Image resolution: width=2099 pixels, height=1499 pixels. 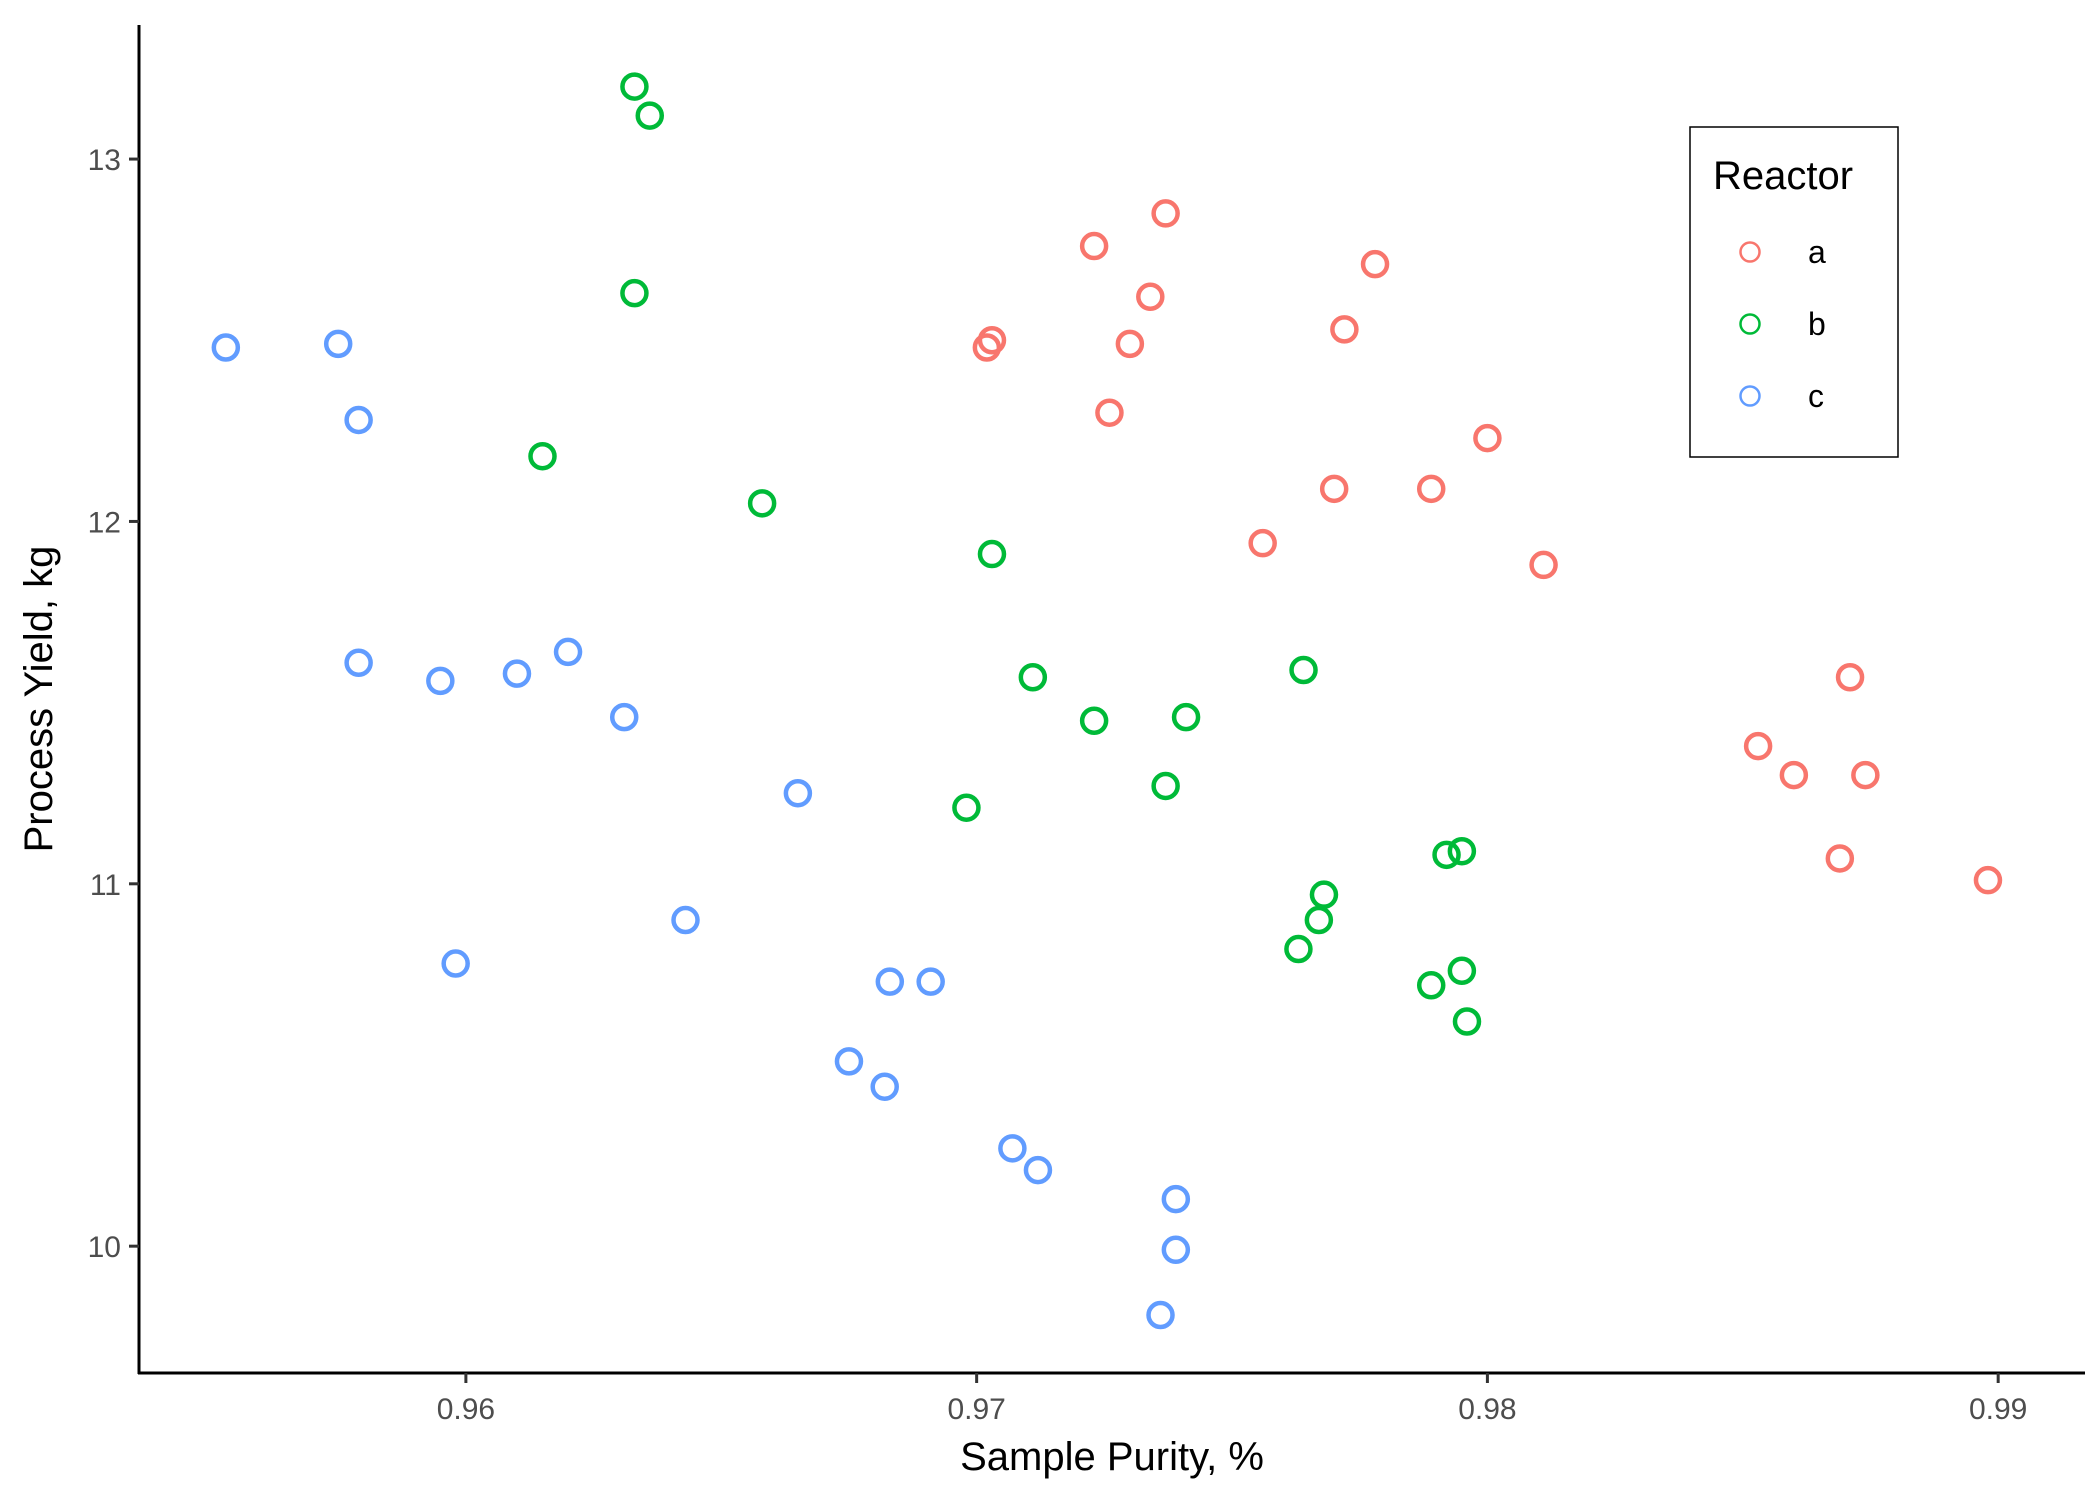 What do you see at coordinates (1112, 1457) in the screenshot?
I see `x-axis-title: Sample Purity, %` at bounding box center [1112, 1457].